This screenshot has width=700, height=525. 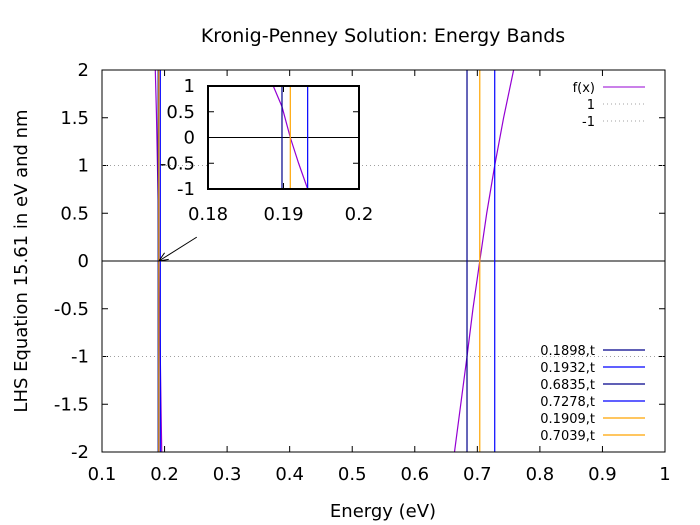 I want to click on legend-label: 0.6835,t, so click(x=567, y=385).